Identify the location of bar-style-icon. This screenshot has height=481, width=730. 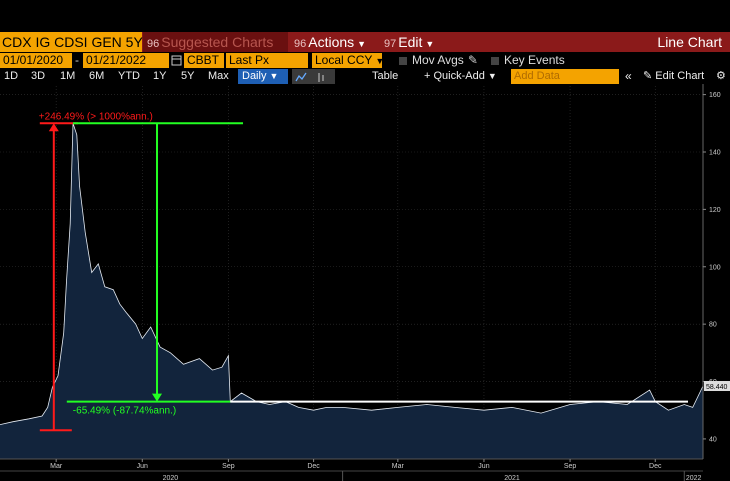
(324, 76).